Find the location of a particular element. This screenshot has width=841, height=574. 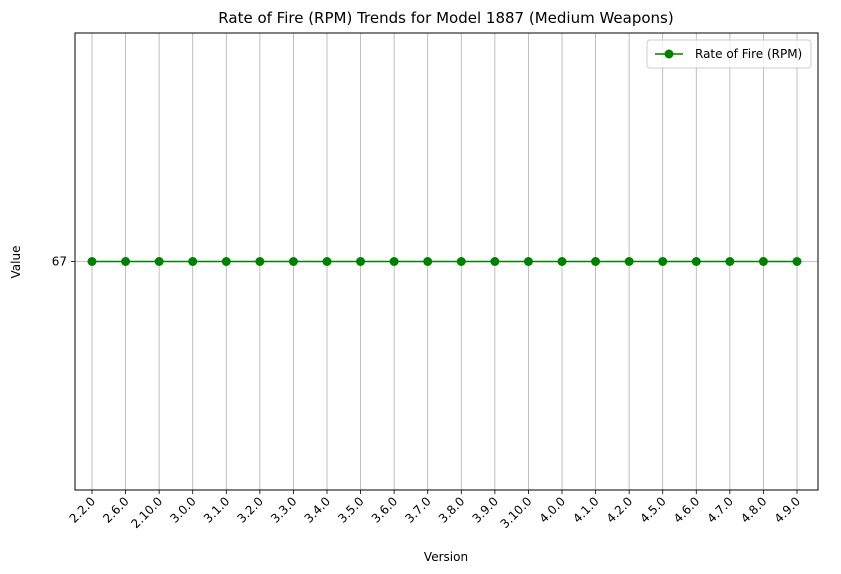

x-tick-label: 3.0.0 is located at coordinates (182, 509).